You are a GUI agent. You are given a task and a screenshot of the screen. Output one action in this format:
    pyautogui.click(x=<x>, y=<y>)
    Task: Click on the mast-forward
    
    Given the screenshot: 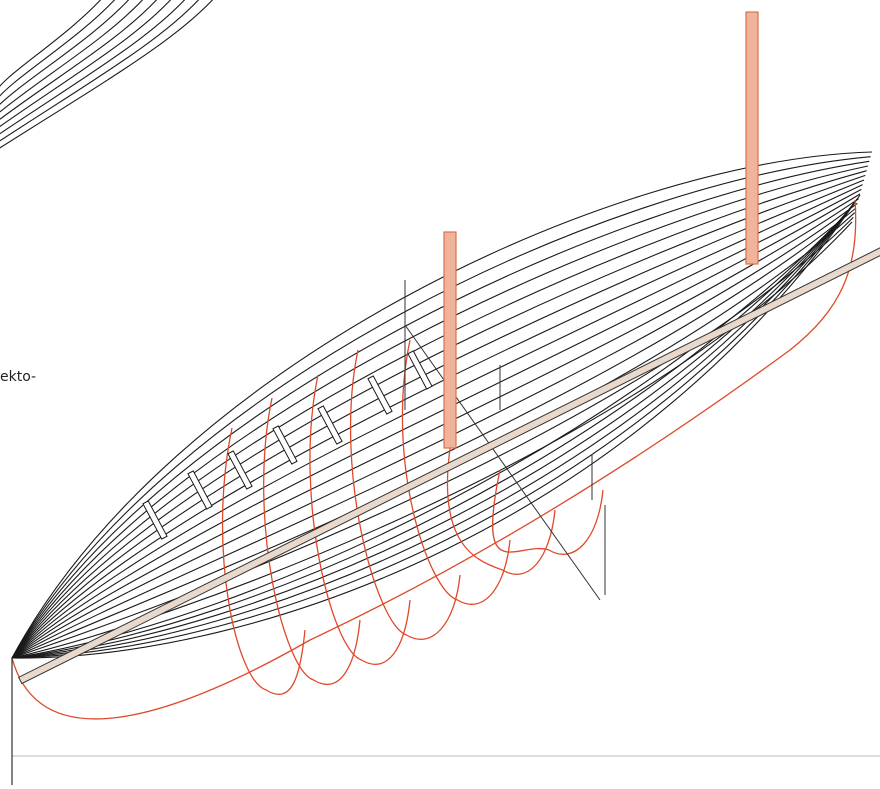 What is the action you would take?
    pyautogui.click(x=450, y=340)
    